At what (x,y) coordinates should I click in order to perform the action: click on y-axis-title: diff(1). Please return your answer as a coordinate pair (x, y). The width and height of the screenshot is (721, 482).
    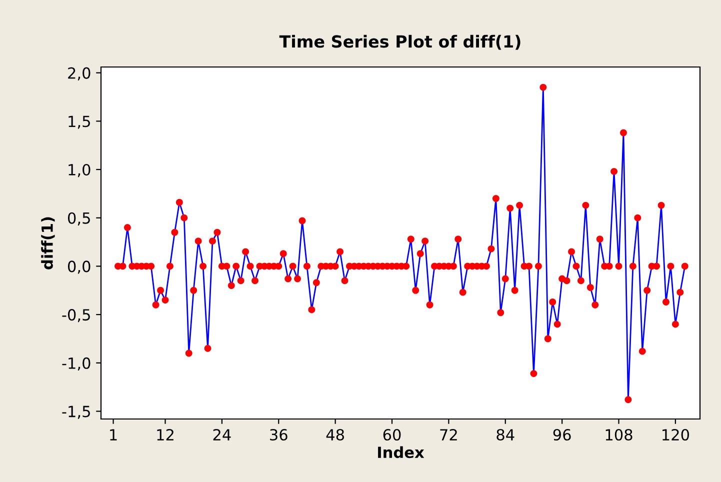
    Looking at the image, I should click on (48, 243).